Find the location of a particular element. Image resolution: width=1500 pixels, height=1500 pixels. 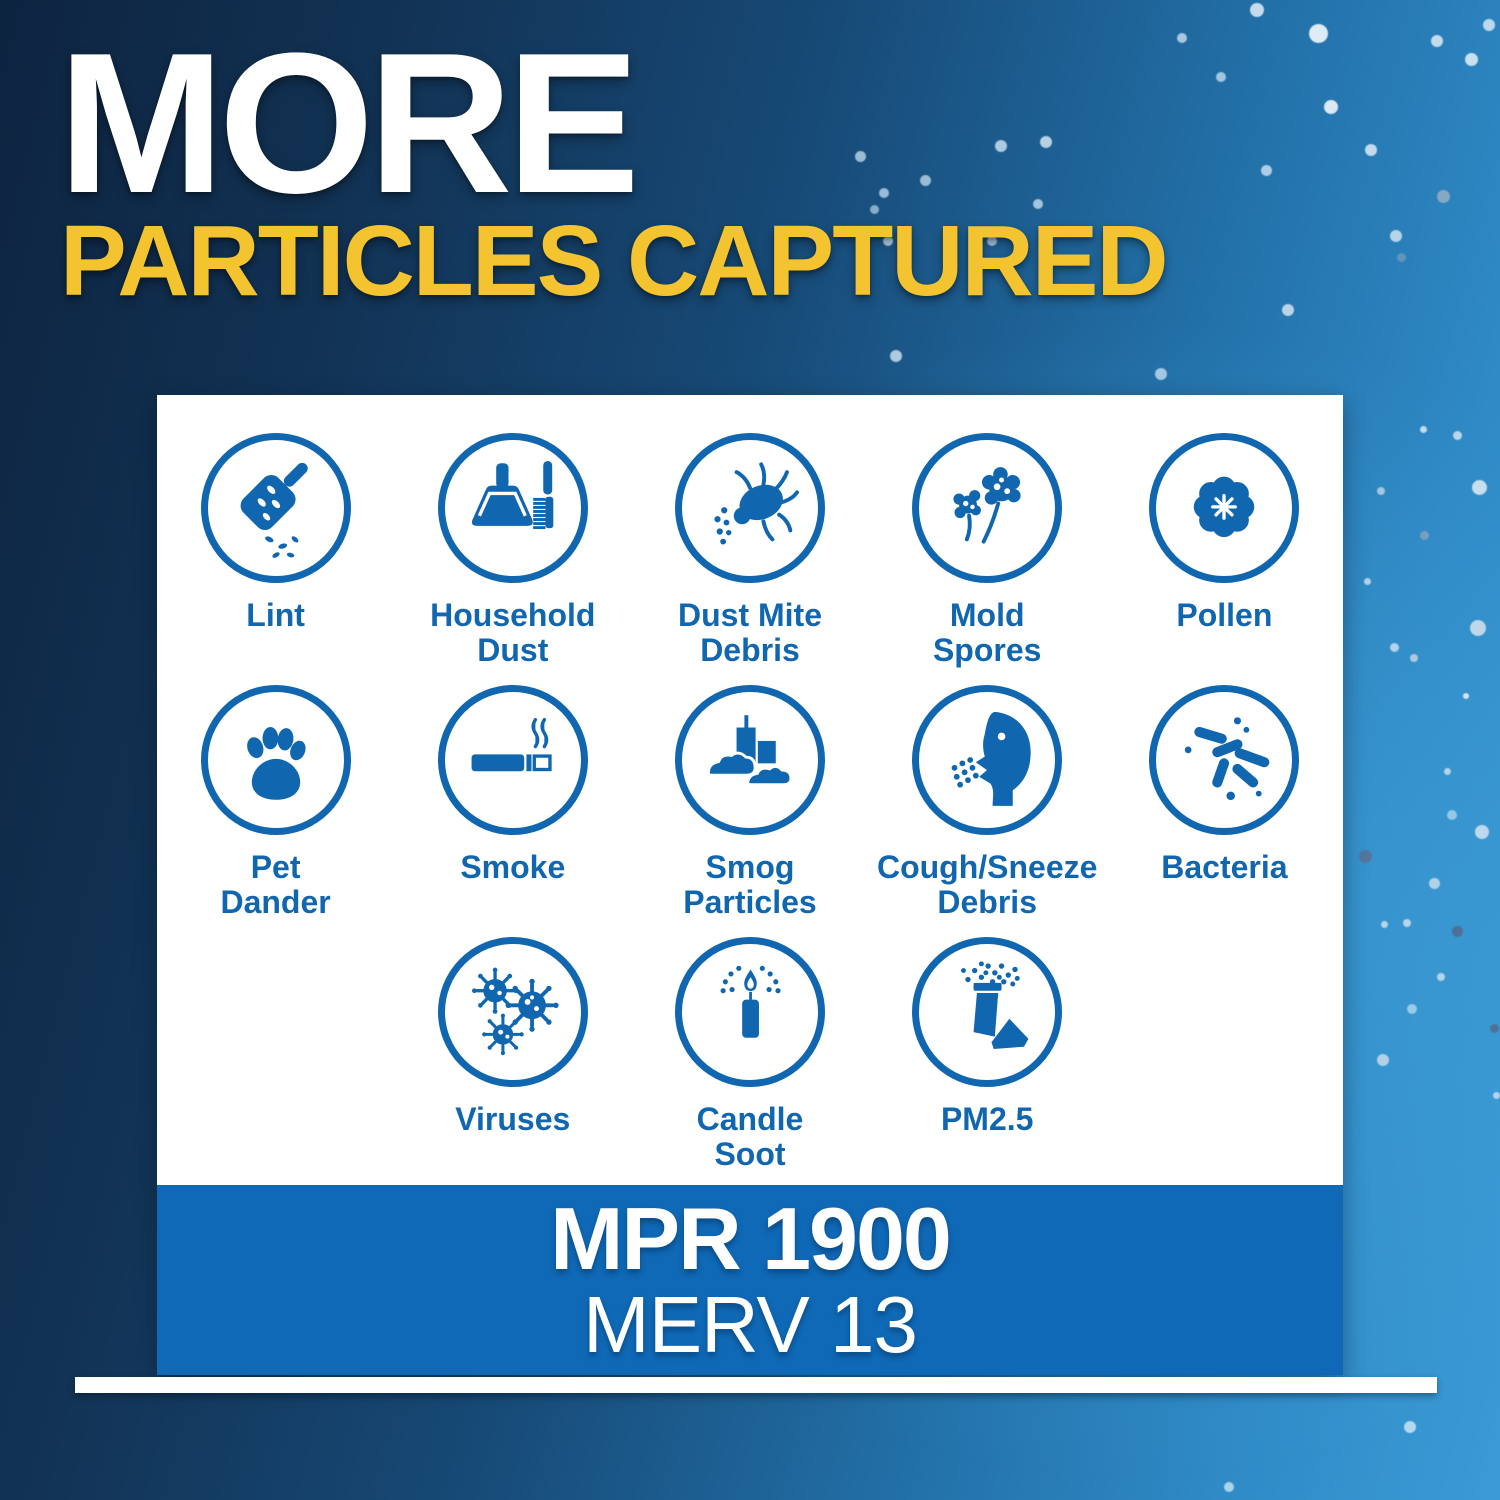

cigarette-icon is located at coordinates (512, 760).